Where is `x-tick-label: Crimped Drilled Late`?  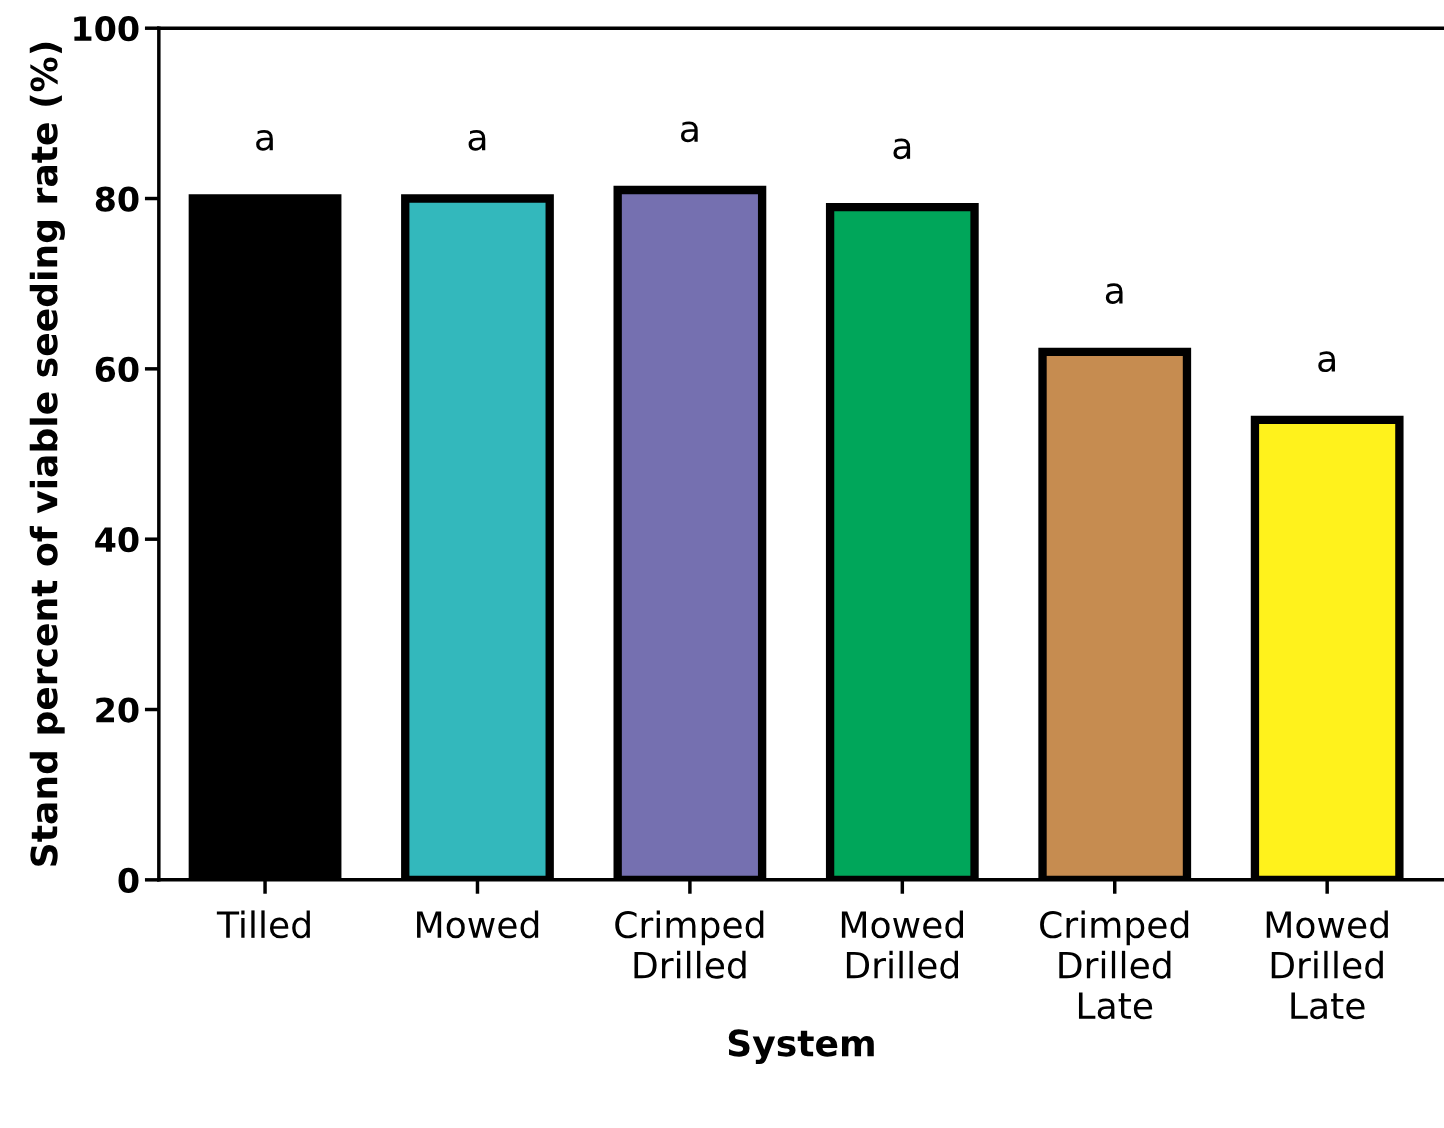 x-tick-label: Crimped Drilled Late is located at coordinates (1114, 965).